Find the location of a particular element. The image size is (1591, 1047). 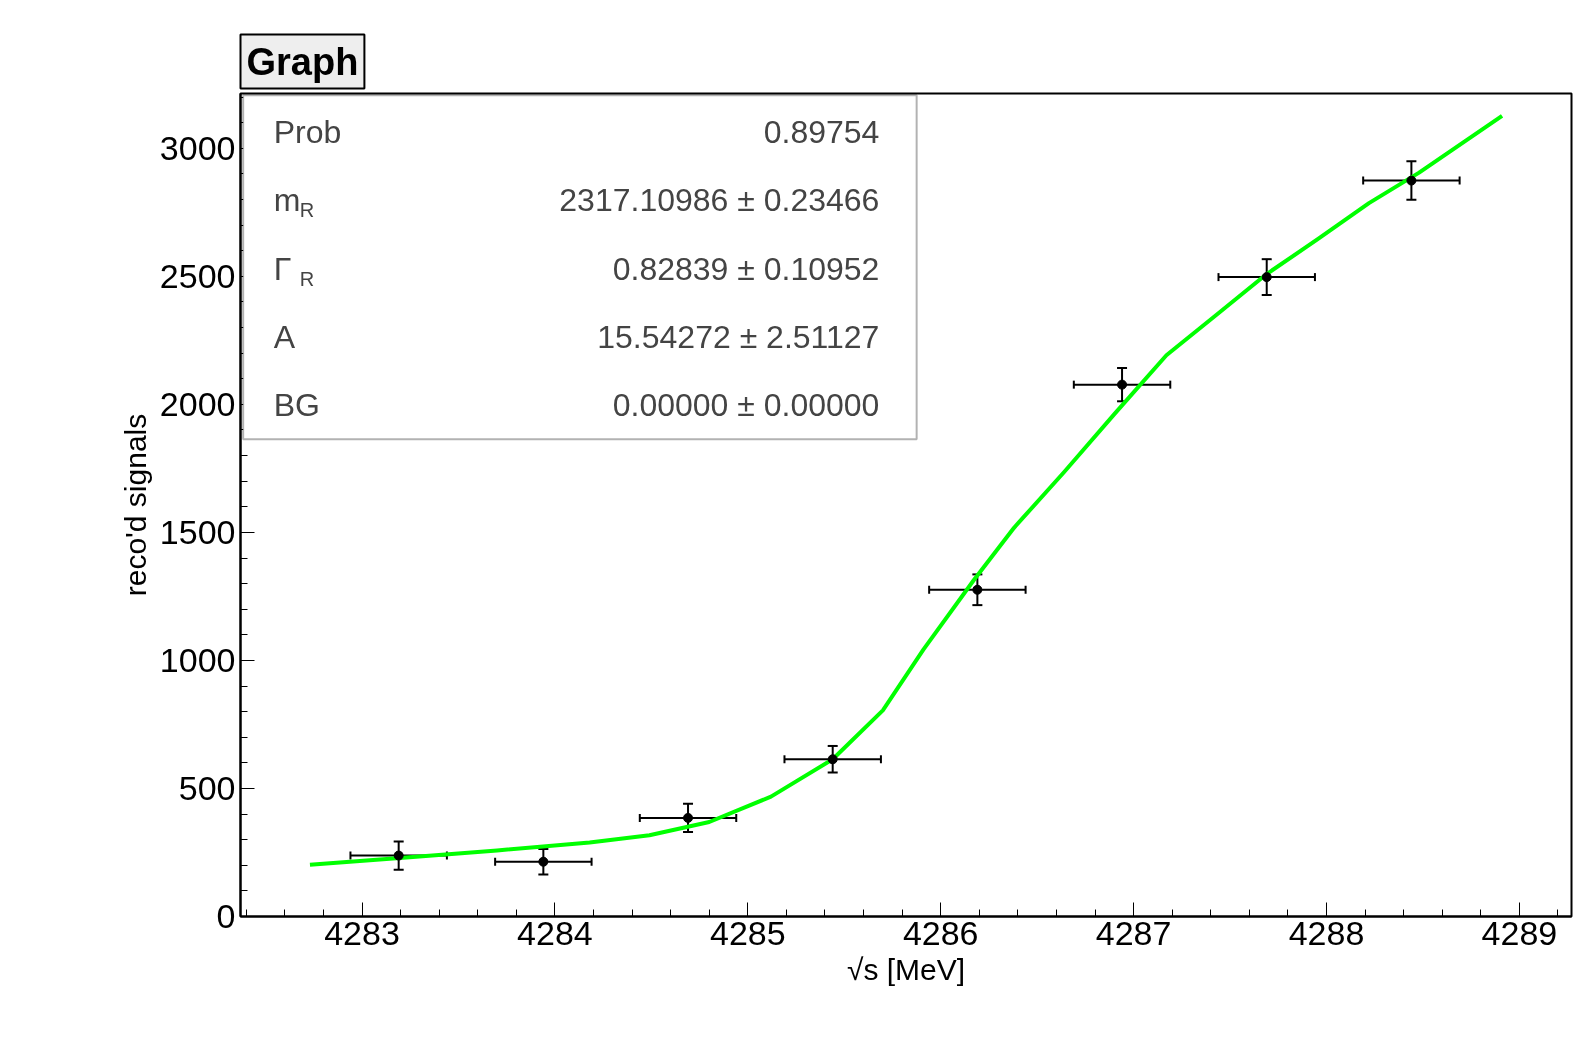

x-tick-label: 4287 is located at coordinates (1133, 932).